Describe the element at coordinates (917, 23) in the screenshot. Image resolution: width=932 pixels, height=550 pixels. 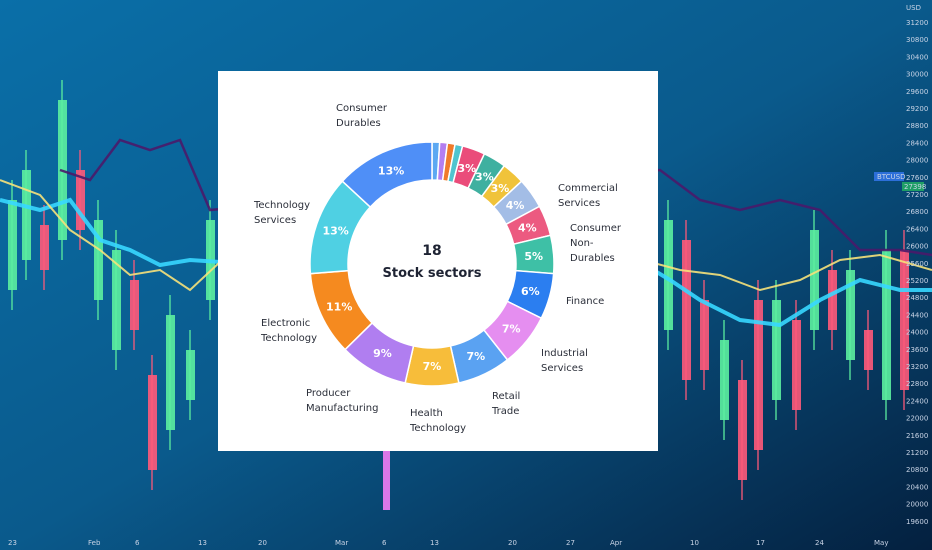
I see `price-axis-label: 31200` at that location.